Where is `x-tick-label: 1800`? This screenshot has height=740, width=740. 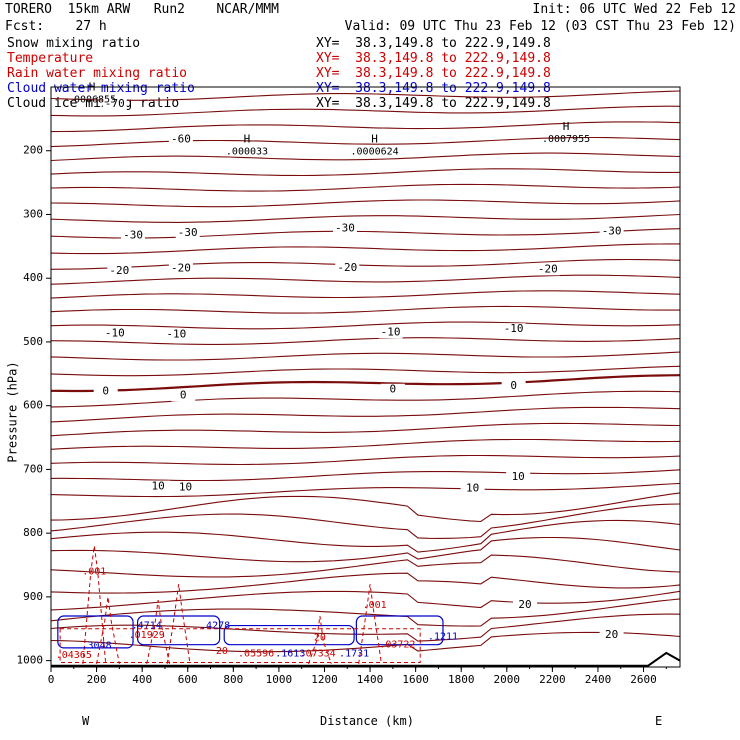 x-tick-label: 1800 is located at coordinates (461, 679).